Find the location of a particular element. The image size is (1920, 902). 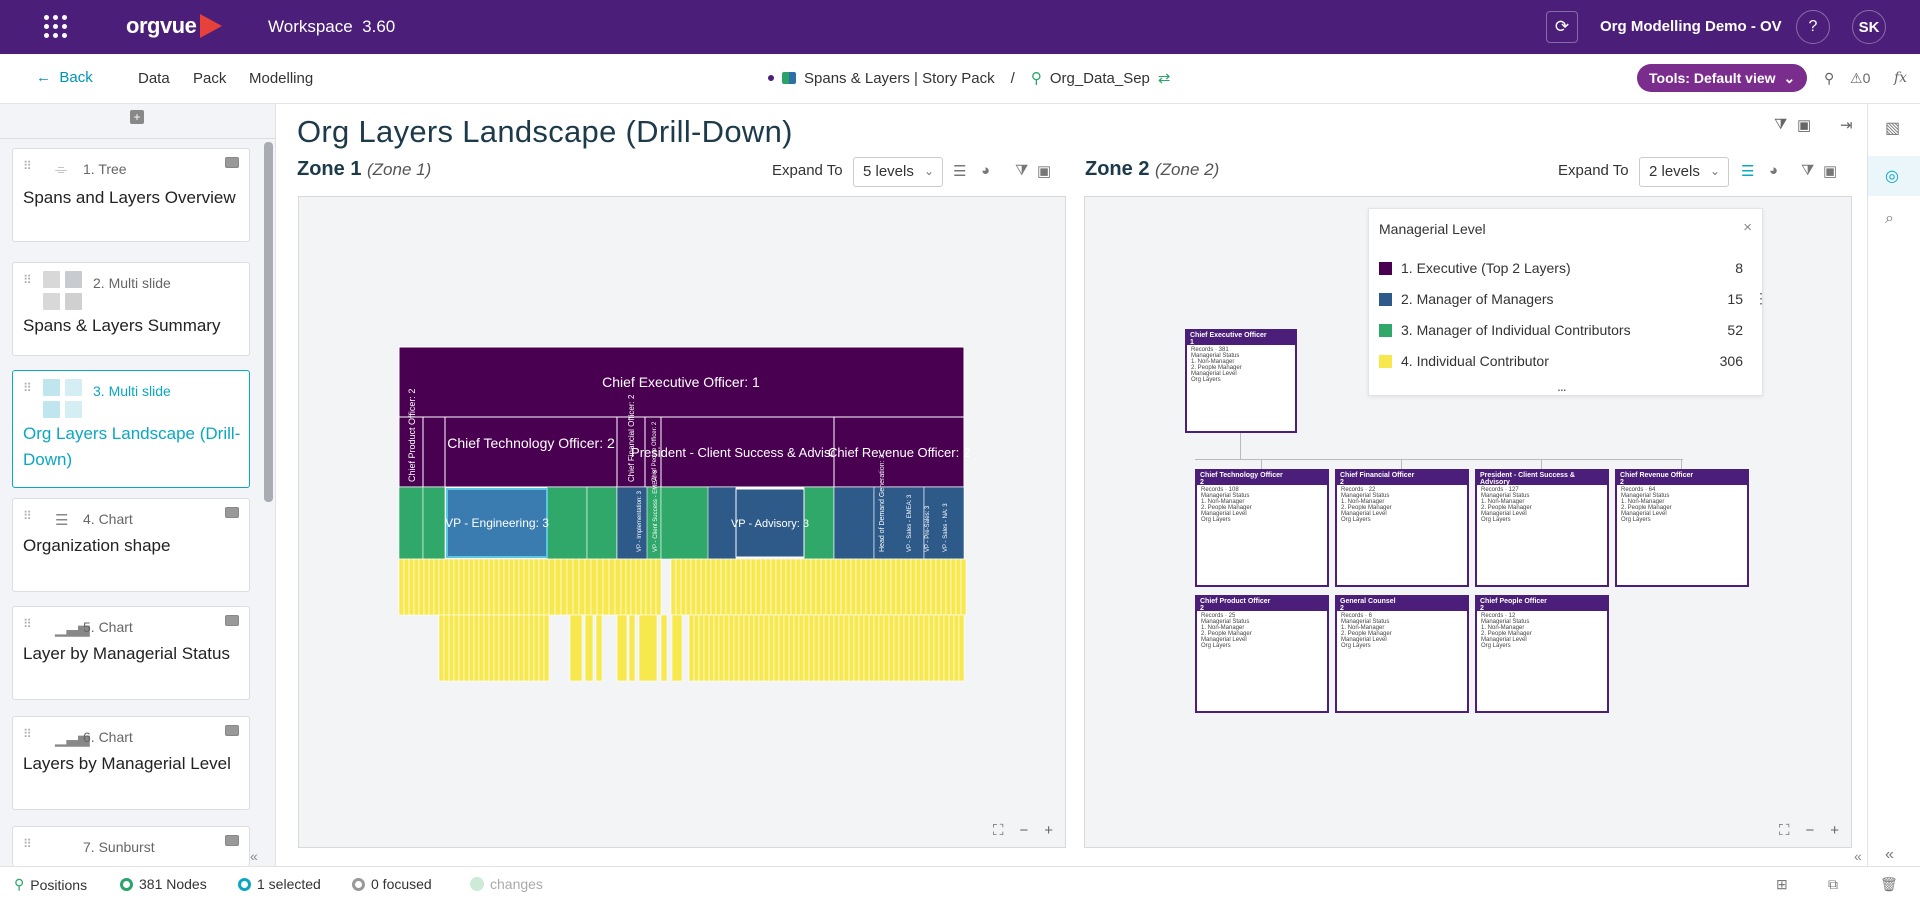

treemap-l2-cell is located at coordinates (411, 452).